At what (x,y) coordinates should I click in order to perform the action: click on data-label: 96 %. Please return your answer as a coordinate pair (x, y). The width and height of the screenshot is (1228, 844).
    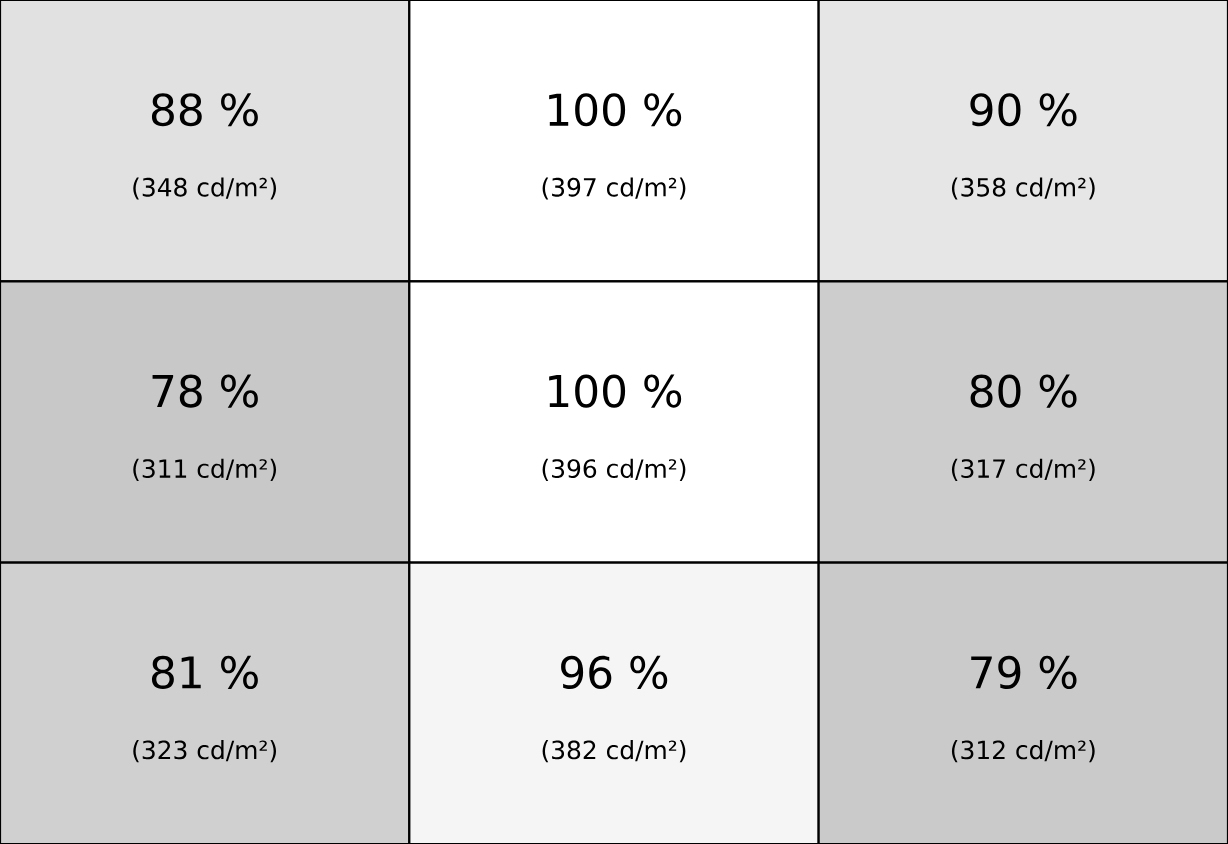
    Looking at the image, I should click on (614, 672).